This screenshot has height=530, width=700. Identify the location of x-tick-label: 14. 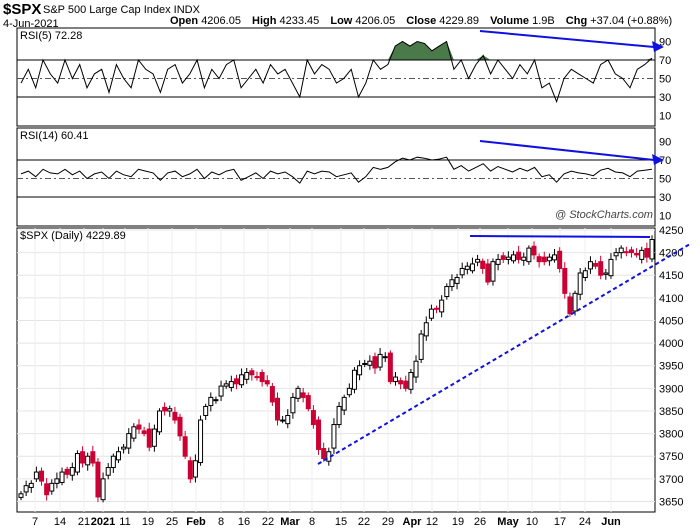
(60, 522).